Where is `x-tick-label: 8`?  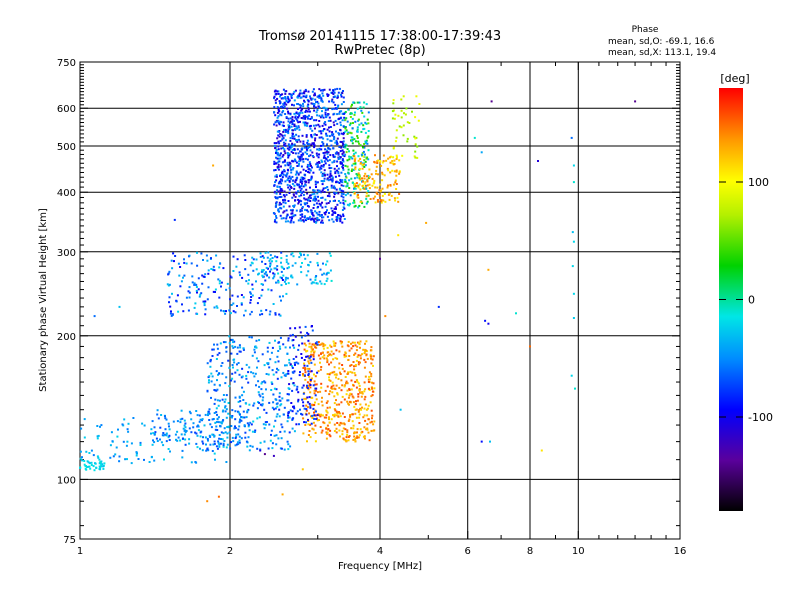
x-tick-label: 8 is located at coordinates (530, 551).